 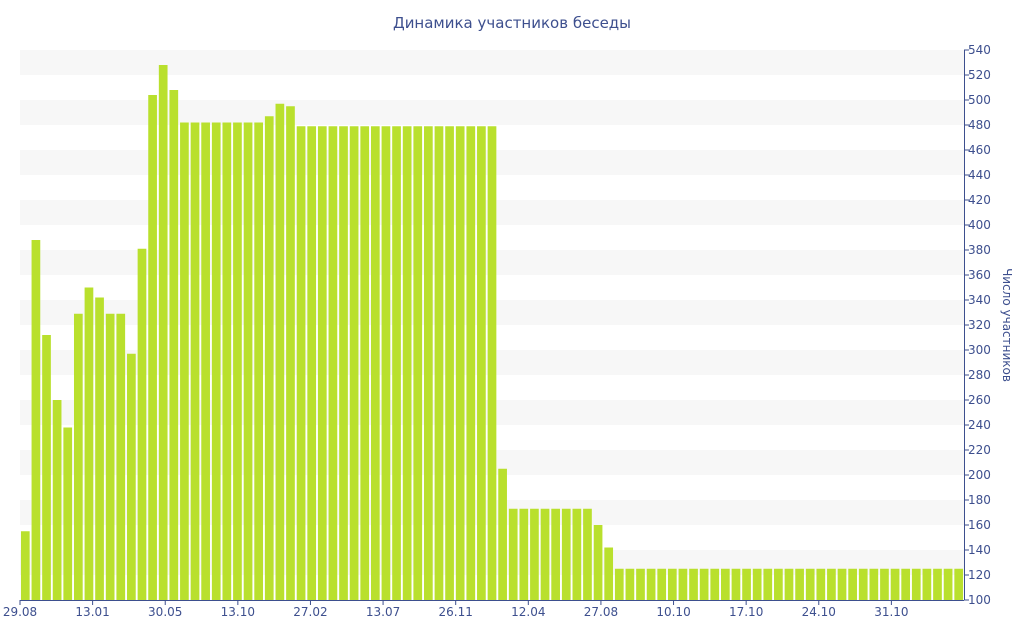 What do you see at coordinates (979, 325) in the screenshot?
I see `y-tick-label: 320` at bounding box center [979, 325].